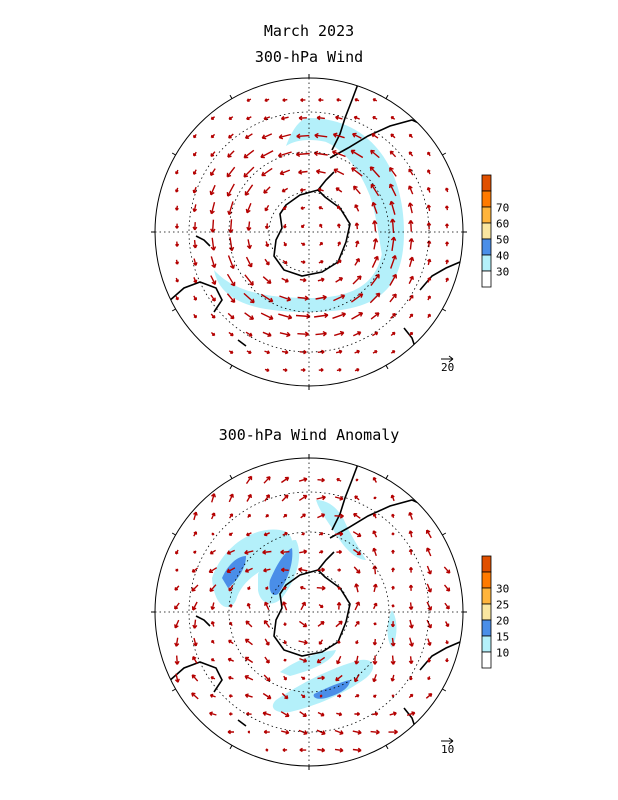 The image size is (618, 800). What do you see at coordinates (380, 139) in the screenshot?
I see `south-america-coast-east` at bounding box center [380, 139].